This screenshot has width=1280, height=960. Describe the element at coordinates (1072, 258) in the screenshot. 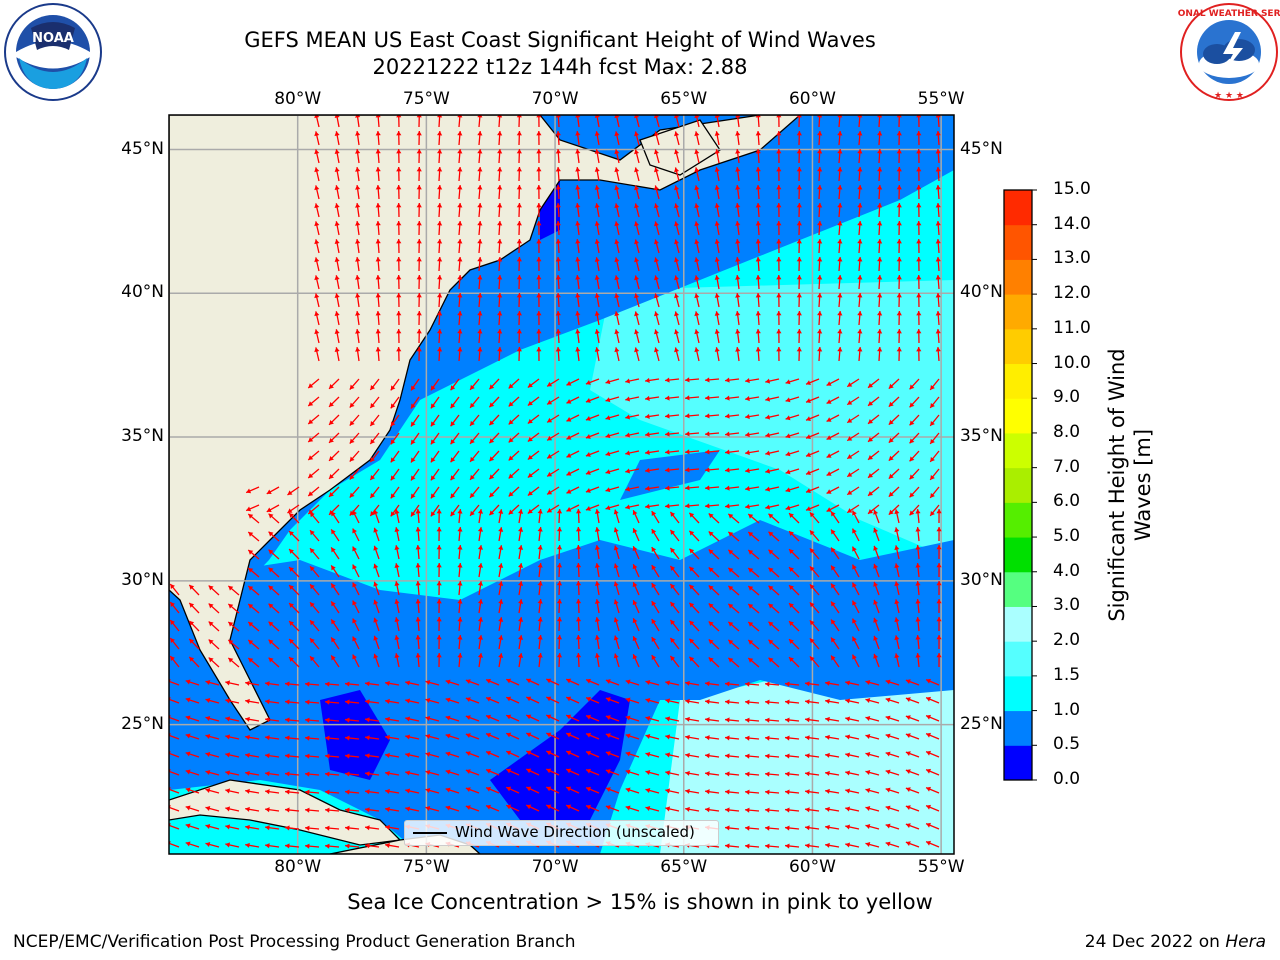

I see `colorbar-tick-label: 13.0` at that location.